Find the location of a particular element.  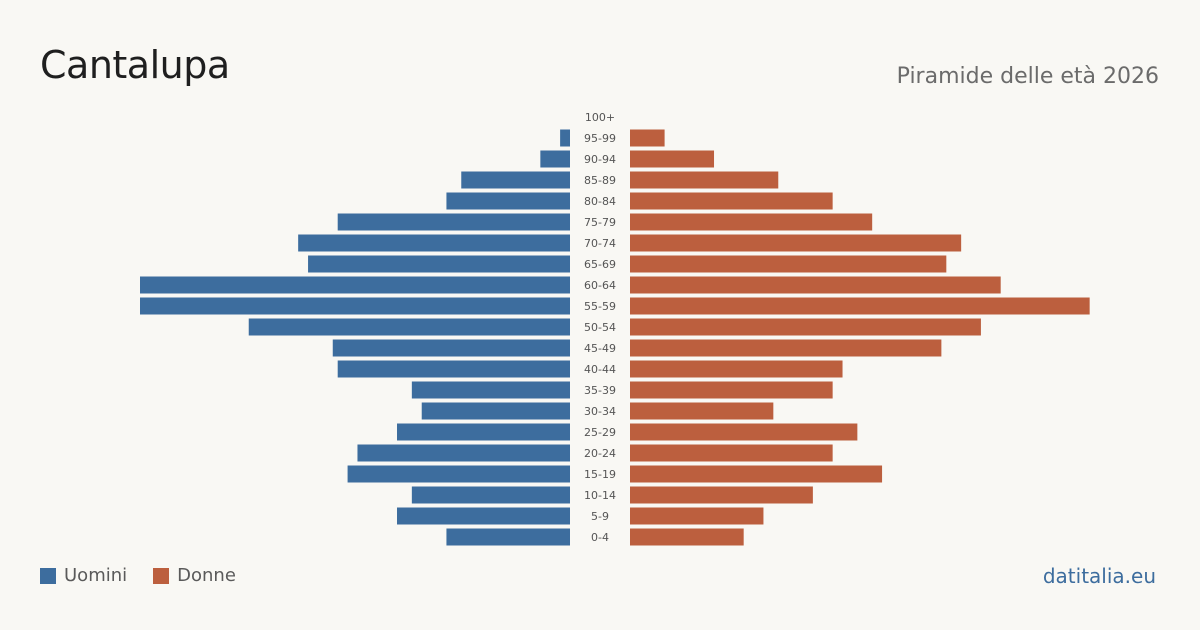

age-label-0-4: 0-4 is located at coordinates (600, 537).